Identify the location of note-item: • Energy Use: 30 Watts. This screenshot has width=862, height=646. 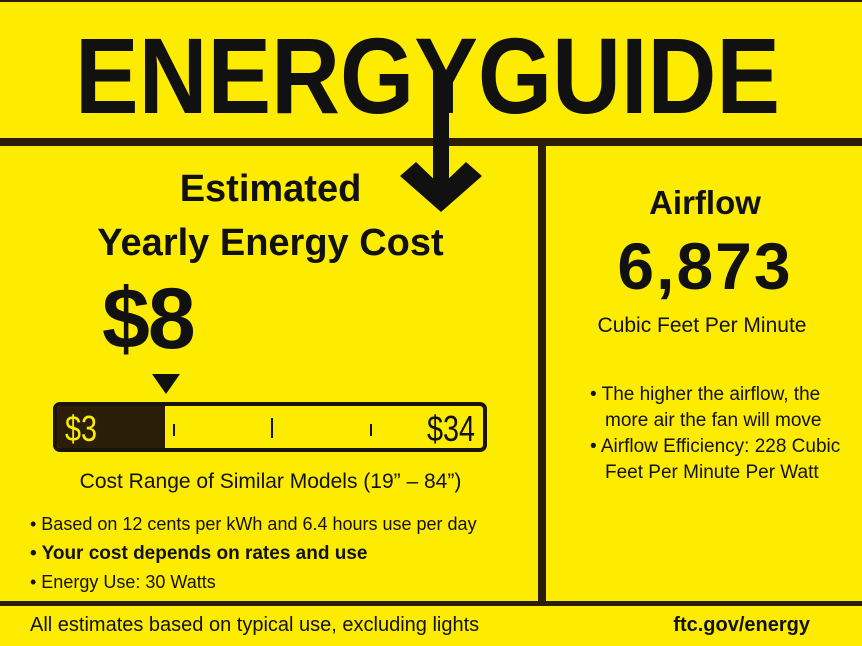
(123, 582).